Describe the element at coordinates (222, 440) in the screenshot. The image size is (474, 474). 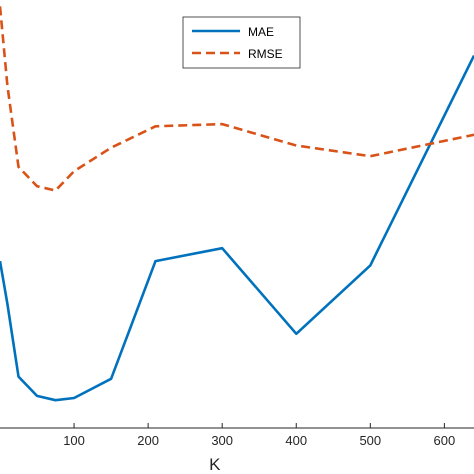
I see `x-tick-label: 300` at that location.